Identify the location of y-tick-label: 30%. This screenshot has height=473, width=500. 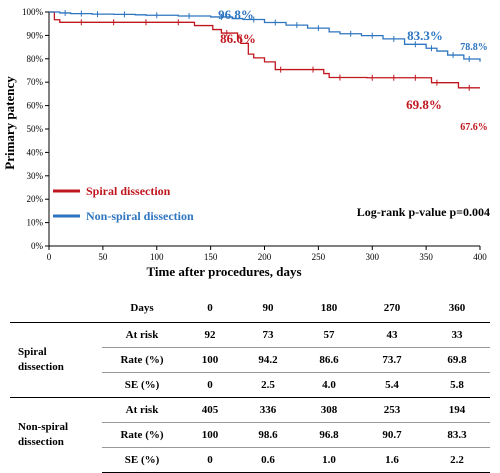
(35, 176).